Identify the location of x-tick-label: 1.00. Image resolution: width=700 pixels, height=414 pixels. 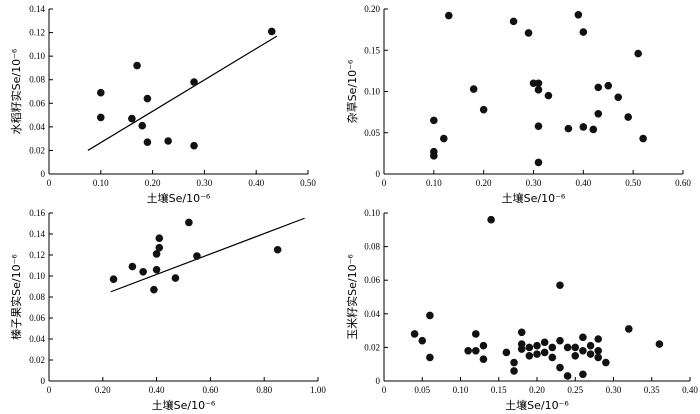
(318, 390).